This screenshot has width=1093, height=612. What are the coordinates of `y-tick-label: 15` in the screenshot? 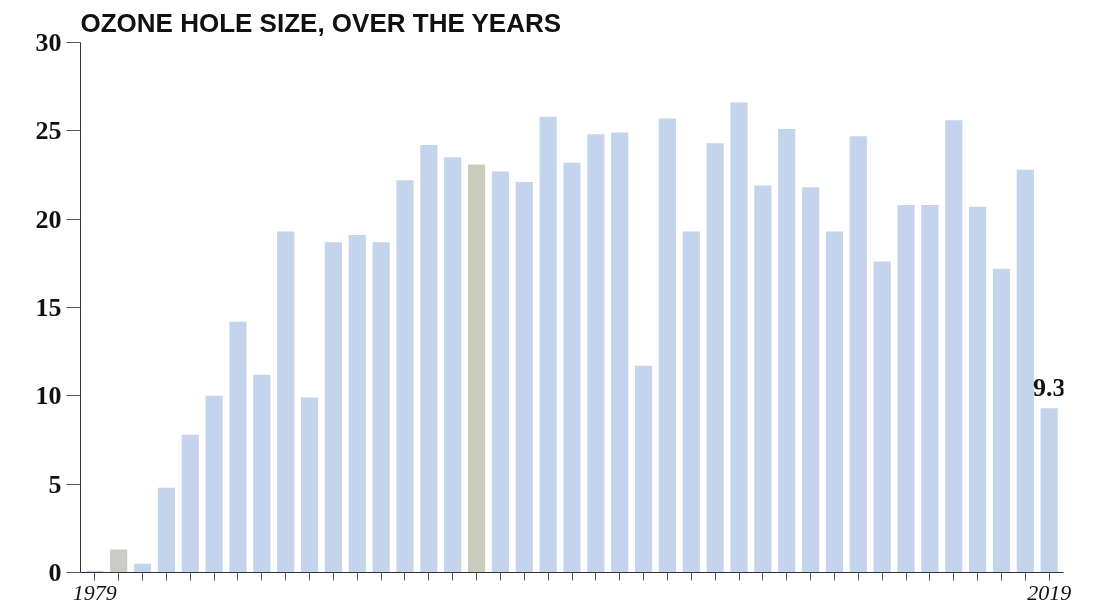 It's located at (48, 307).